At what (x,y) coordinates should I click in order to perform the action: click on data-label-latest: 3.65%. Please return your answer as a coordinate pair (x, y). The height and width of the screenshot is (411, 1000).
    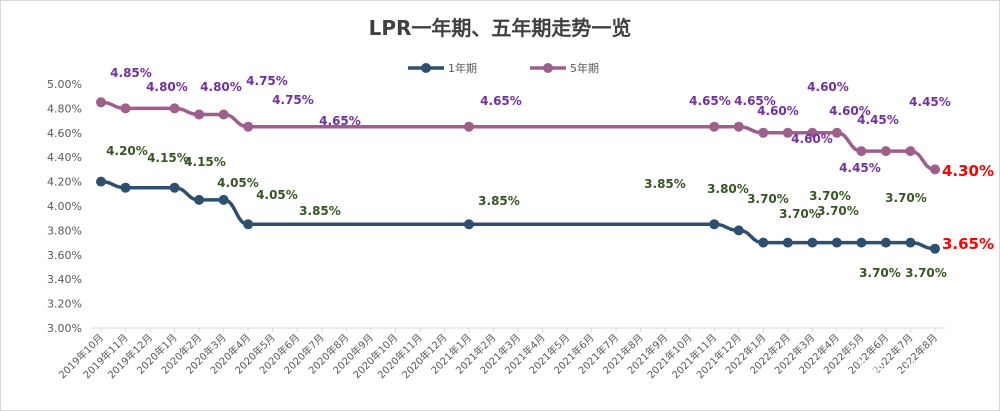
    Looking at the image, I should click on (968, 244).